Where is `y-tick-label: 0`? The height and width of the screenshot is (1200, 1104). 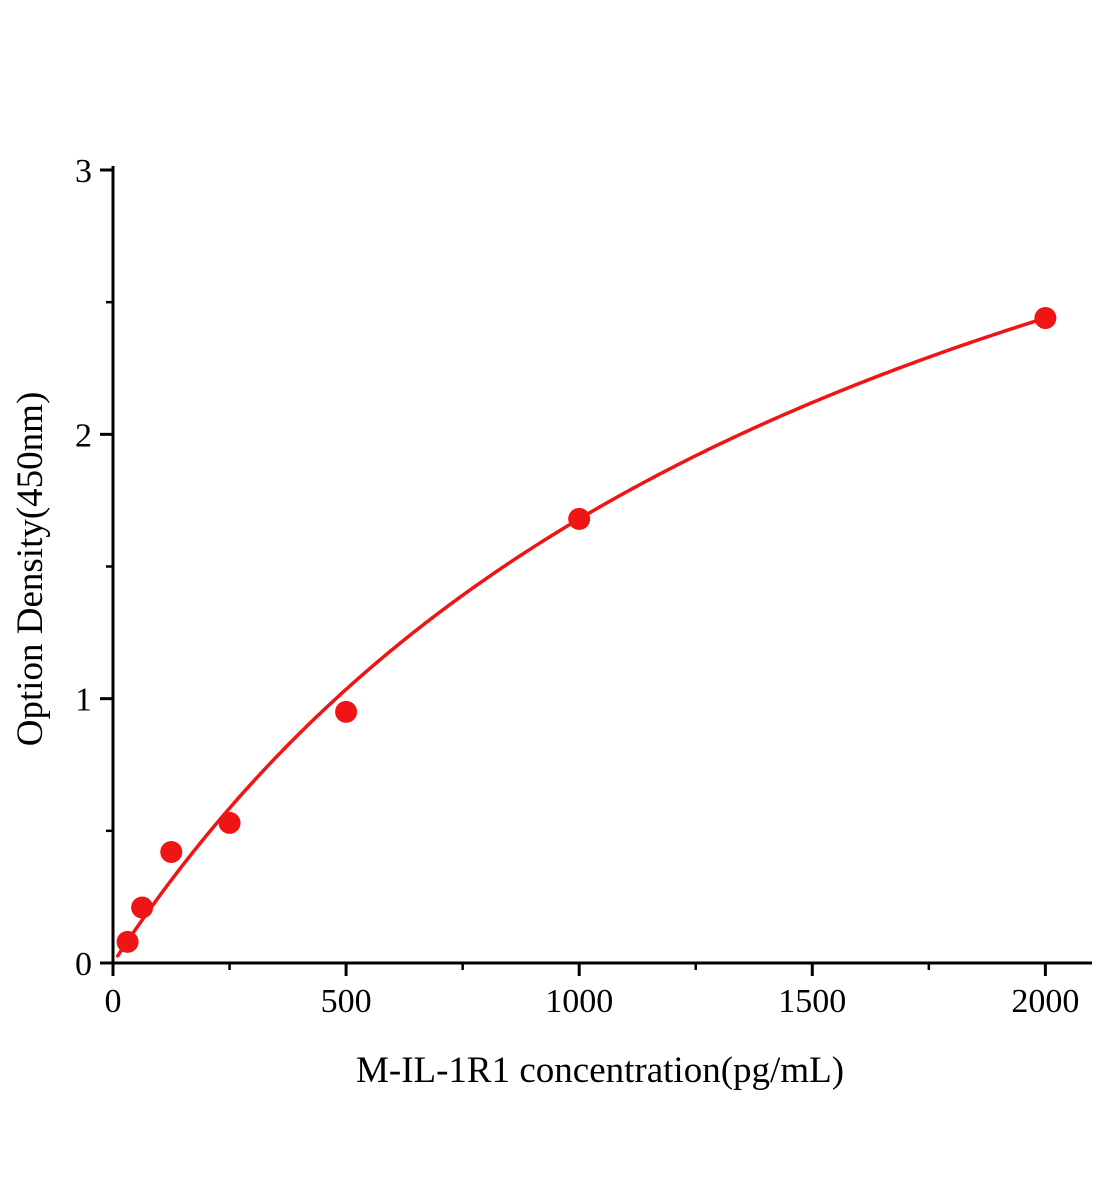 y-tick-label: 0 is located at coordinates (83, 964).